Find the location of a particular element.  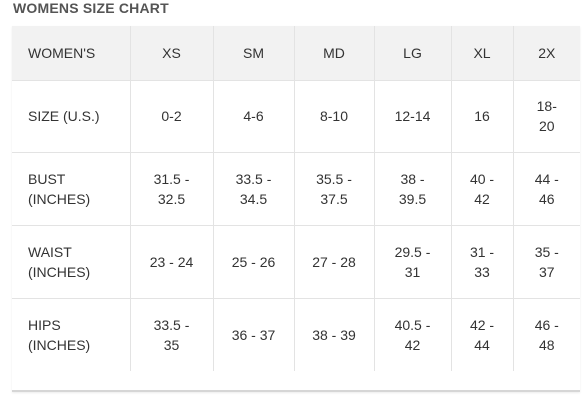

cell-line: 38 - is located at coordinates (412, 178).